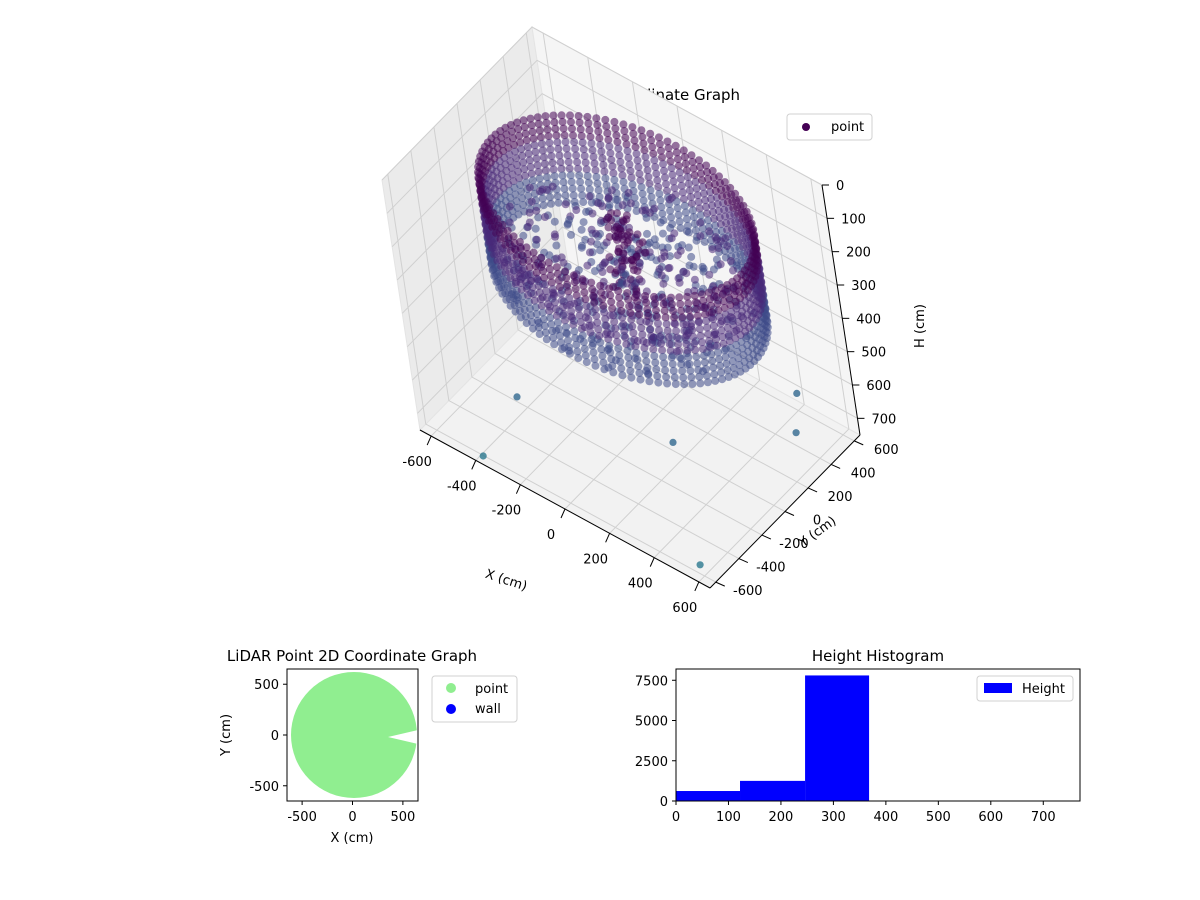 This screenshot has width=1200, height=900. I want to click on legend-point-label: point, so click(847, 127).